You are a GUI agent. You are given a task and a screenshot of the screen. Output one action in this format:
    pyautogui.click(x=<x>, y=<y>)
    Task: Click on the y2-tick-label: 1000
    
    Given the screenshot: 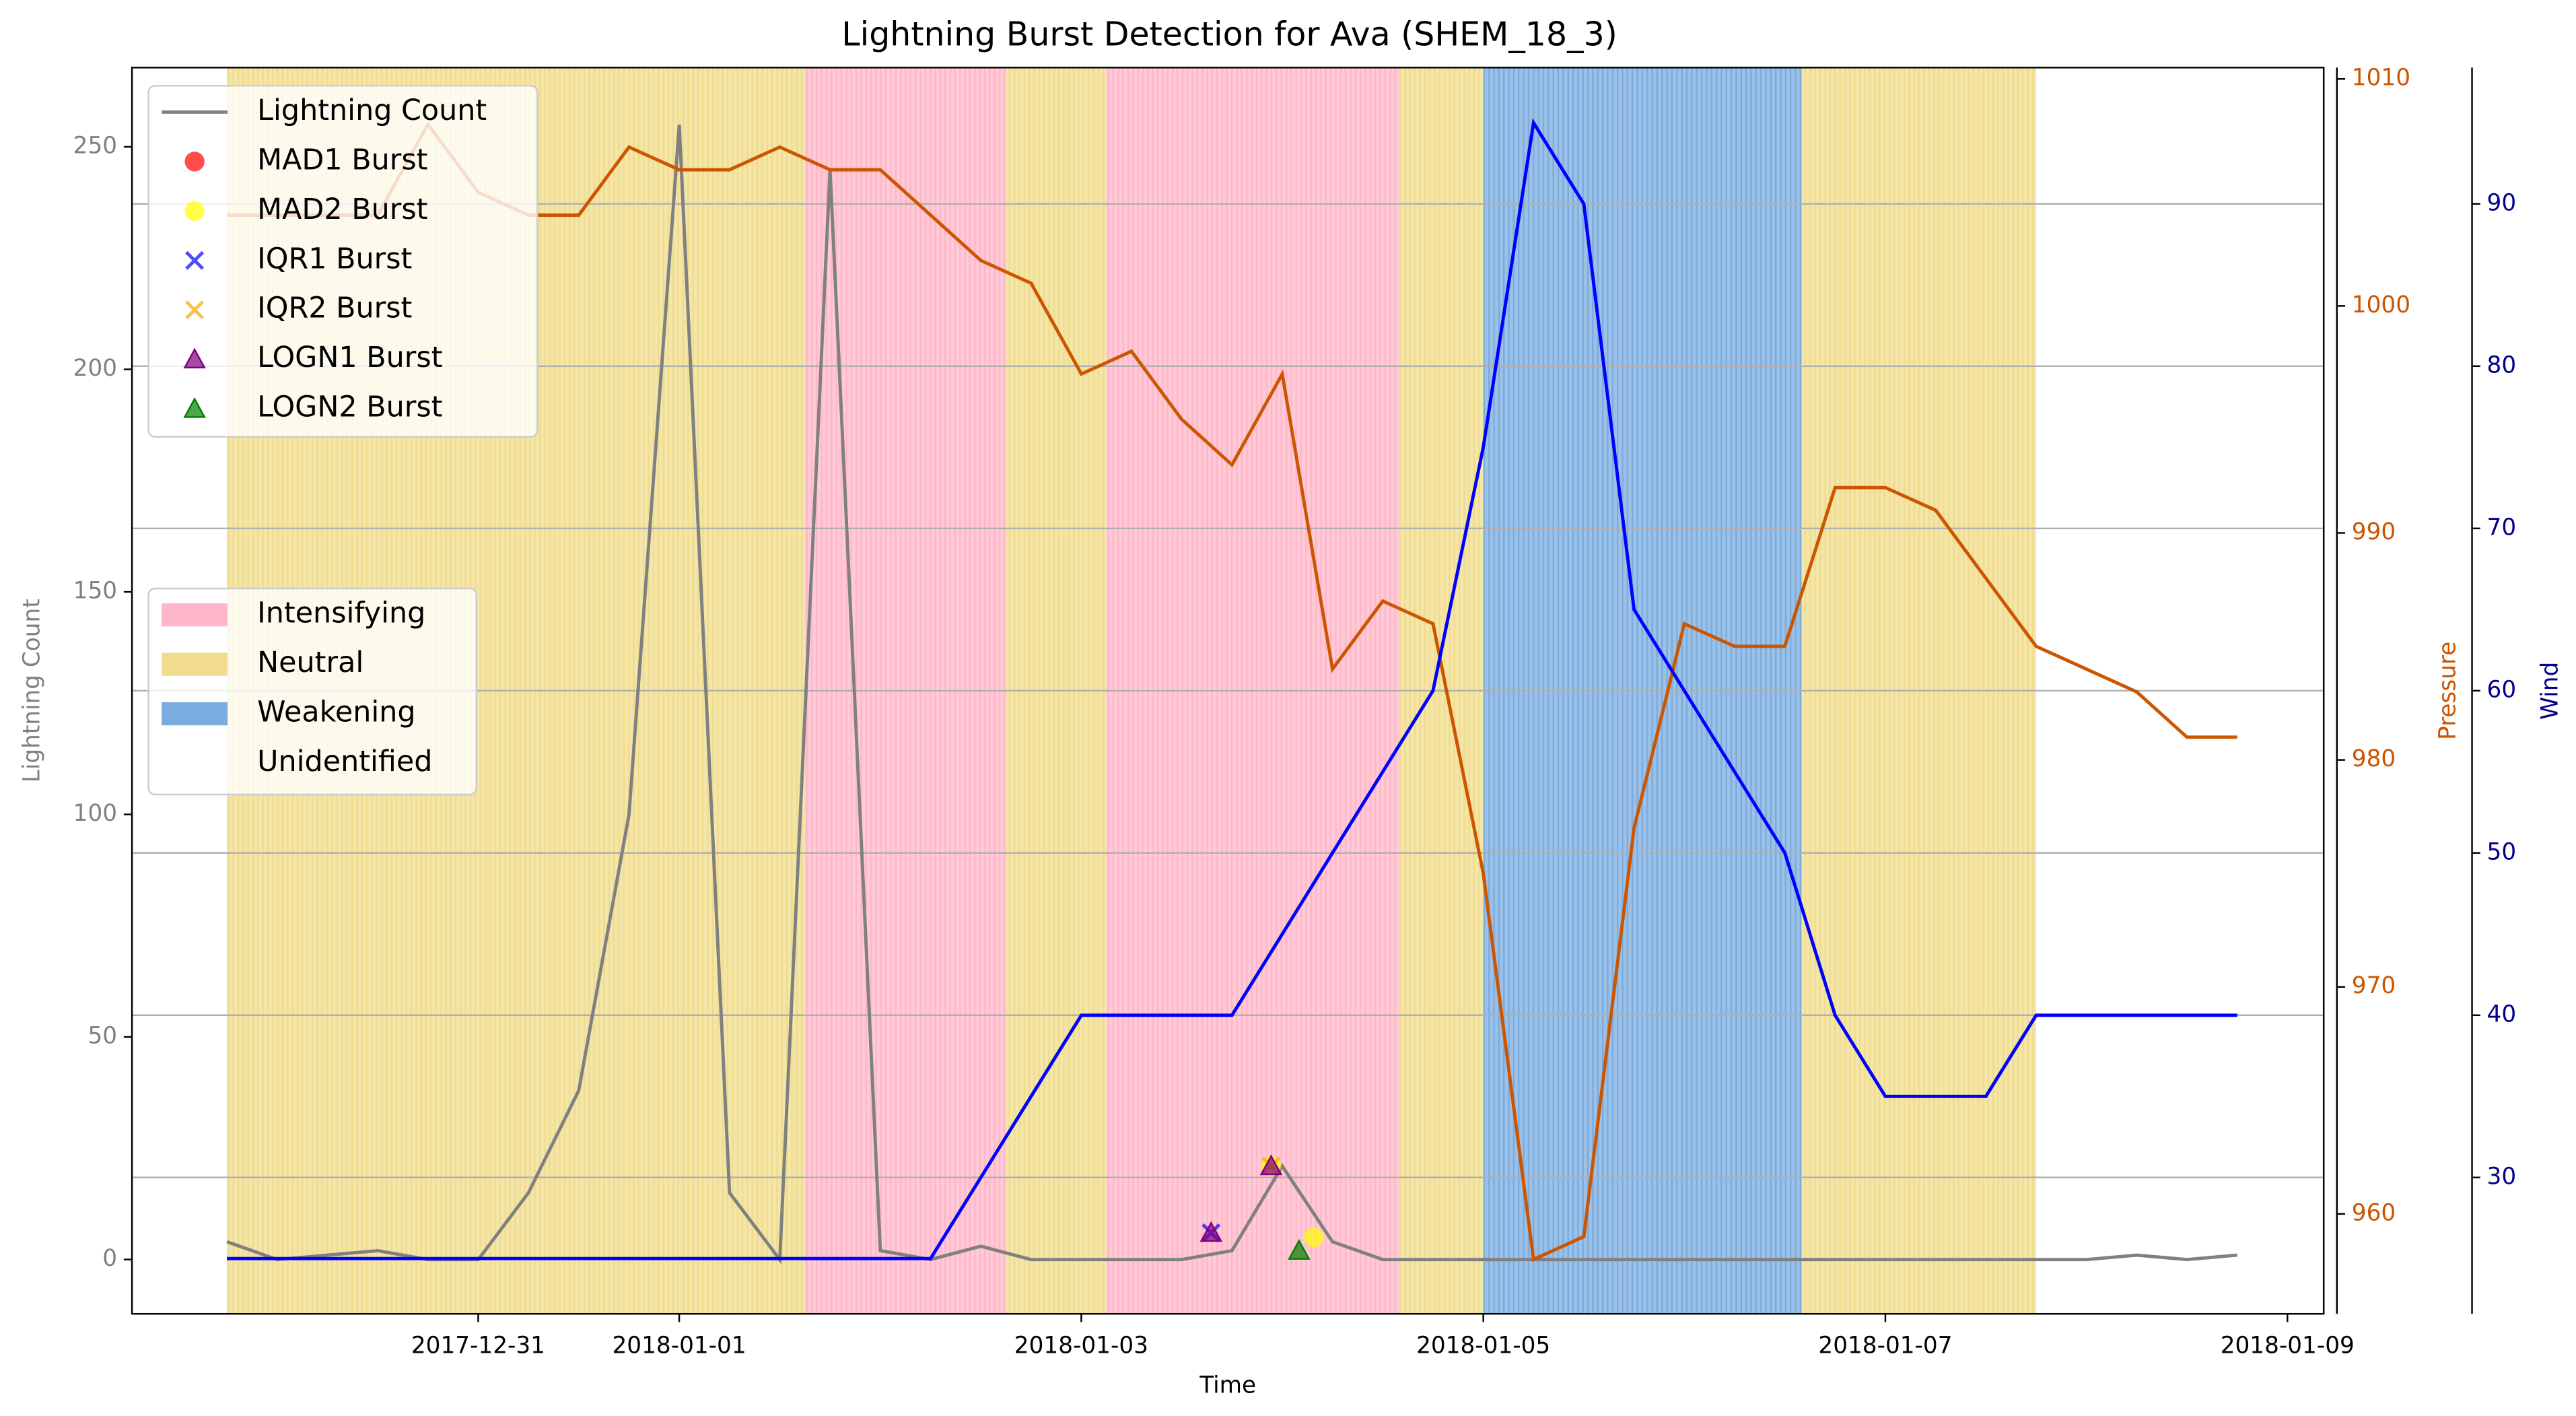 What is the action you would take?
    pyautogui.click(x=2381, y=305)
    